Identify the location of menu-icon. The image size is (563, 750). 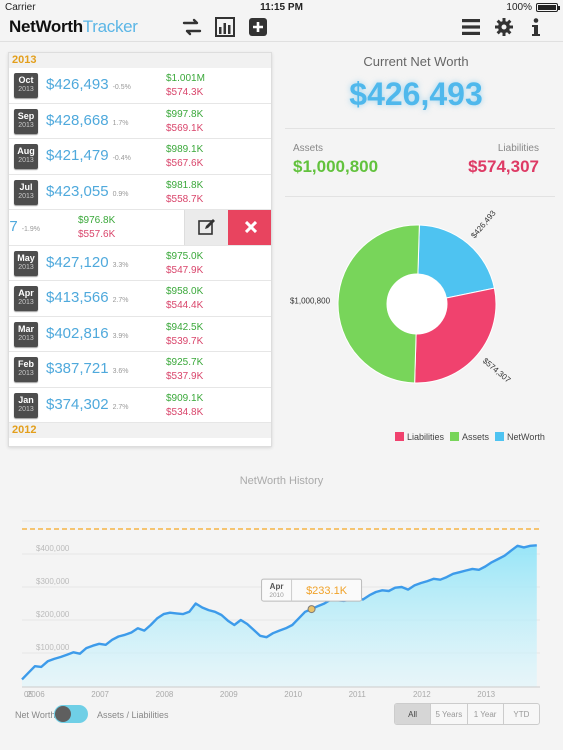
(471, 27).